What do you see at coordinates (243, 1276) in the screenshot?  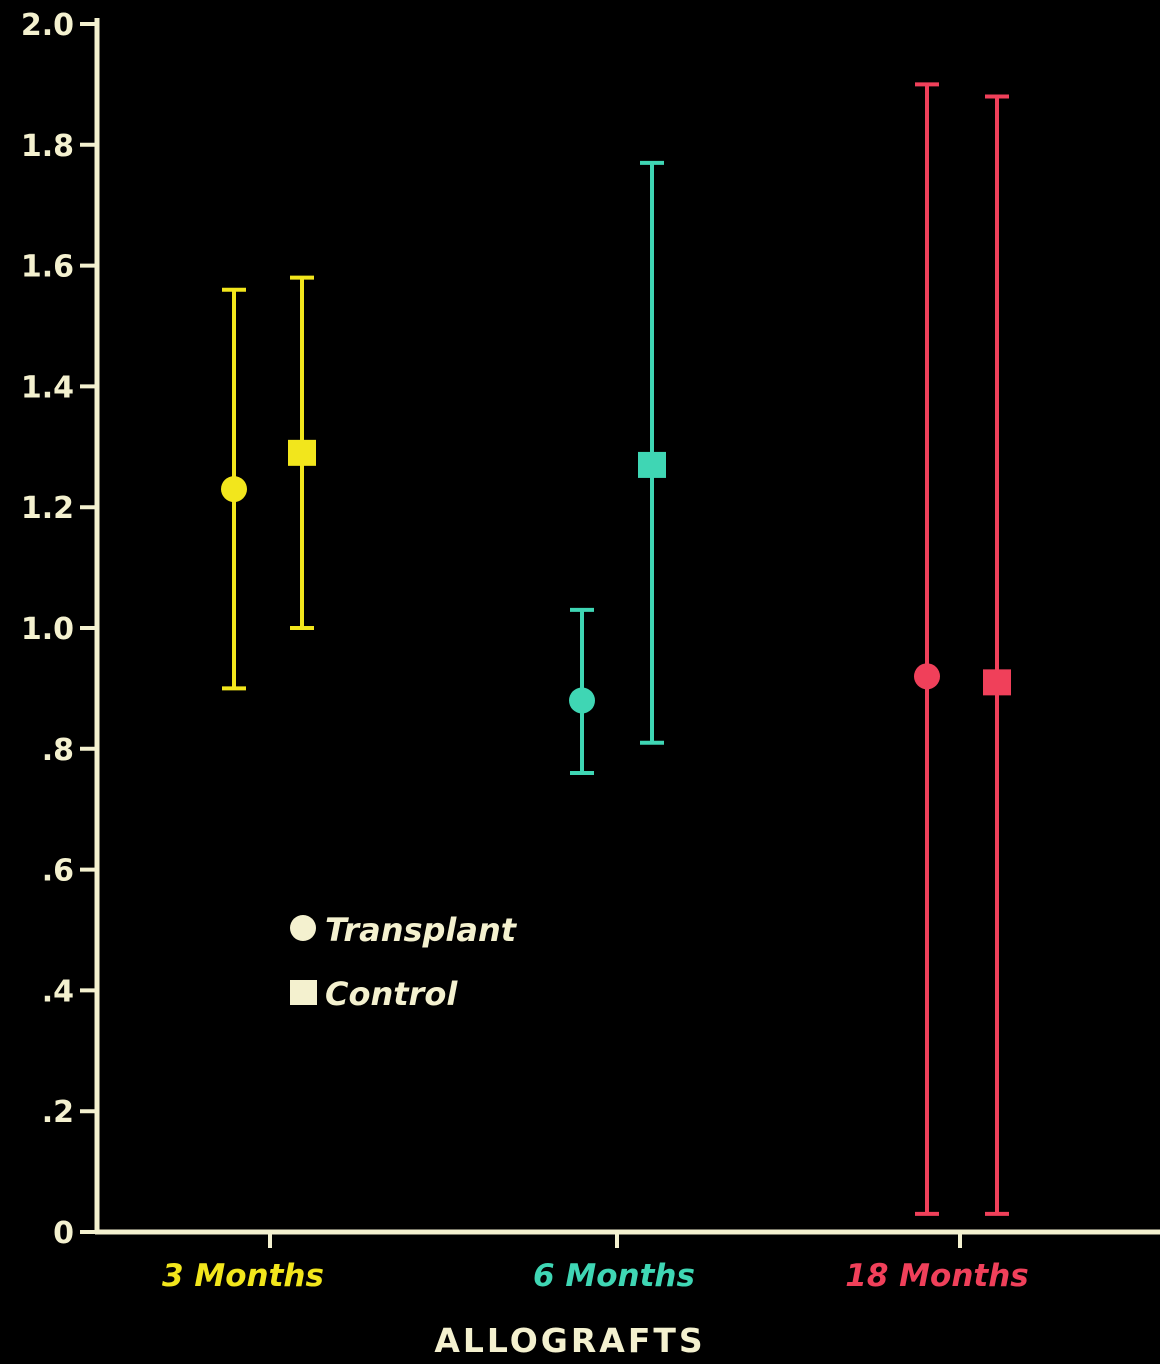 I see `x-tick-label: 3 Months` at bounding box center [243, 1276].